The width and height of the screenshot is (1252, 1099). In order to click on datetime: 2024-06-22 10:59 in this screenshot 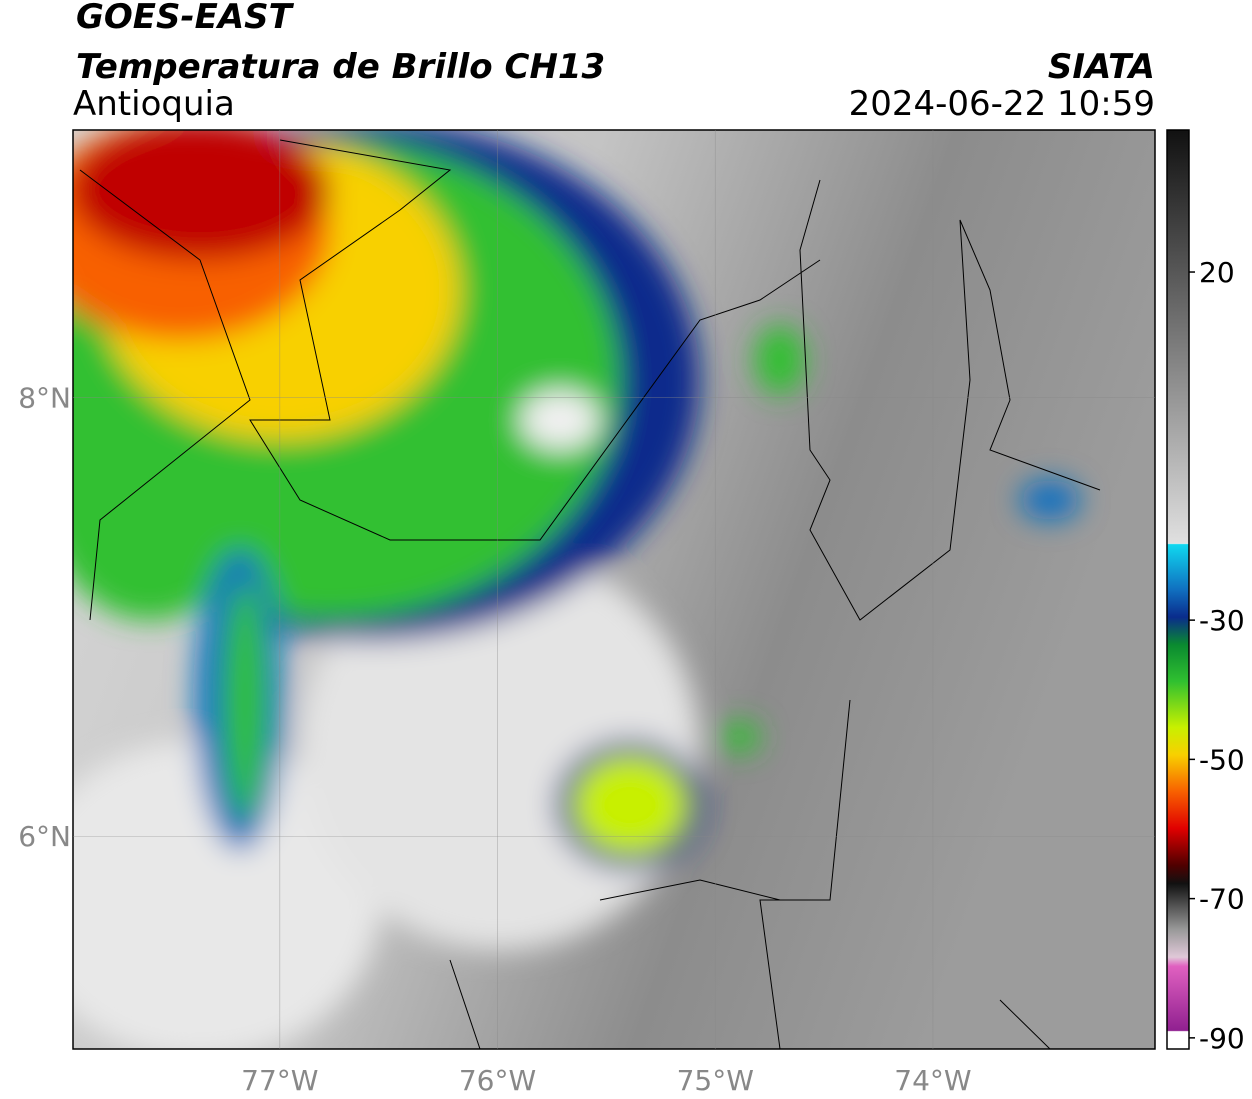, I will do `click(1002, 104)`.